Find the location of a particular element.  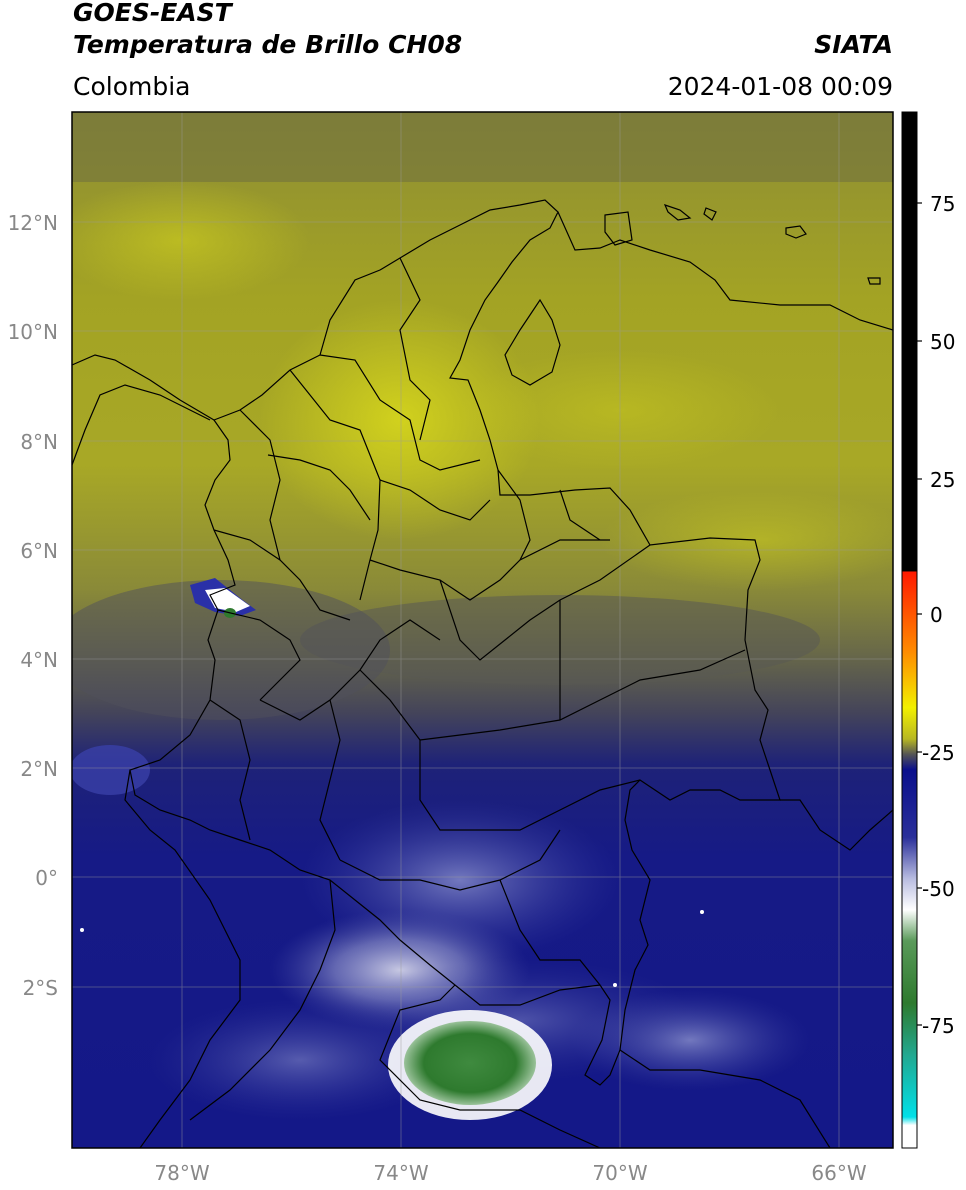

lon-label-66w: 66°W is located at coordinates (838, 1173).